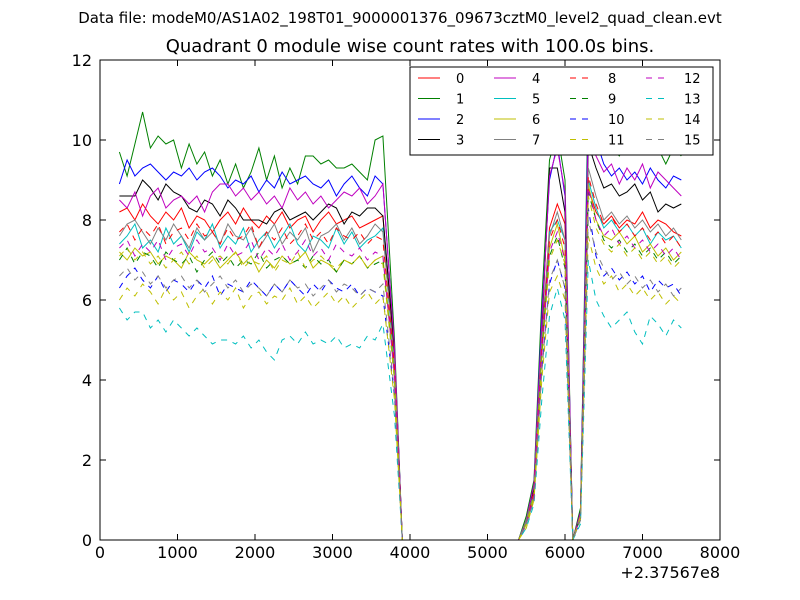 This screenshot has width=800, height=600. What do you see at coordinates (612, 79) in the screenshot?
I see `legend-label-8: 8` at bounding box center [612, 79].